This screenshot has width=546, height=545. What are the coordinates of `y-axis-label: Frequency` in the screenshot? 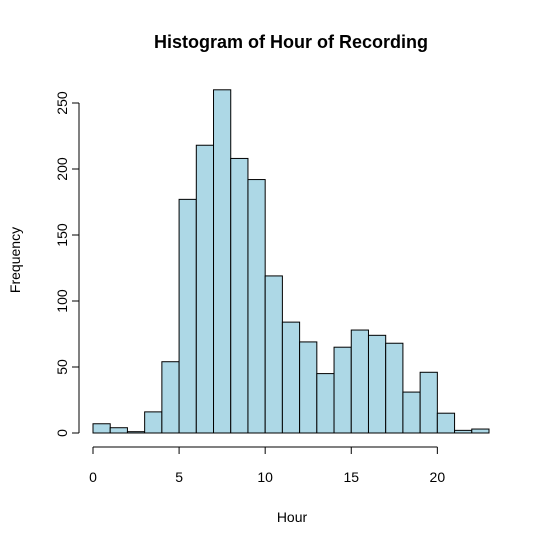 It's located at (15, 260).